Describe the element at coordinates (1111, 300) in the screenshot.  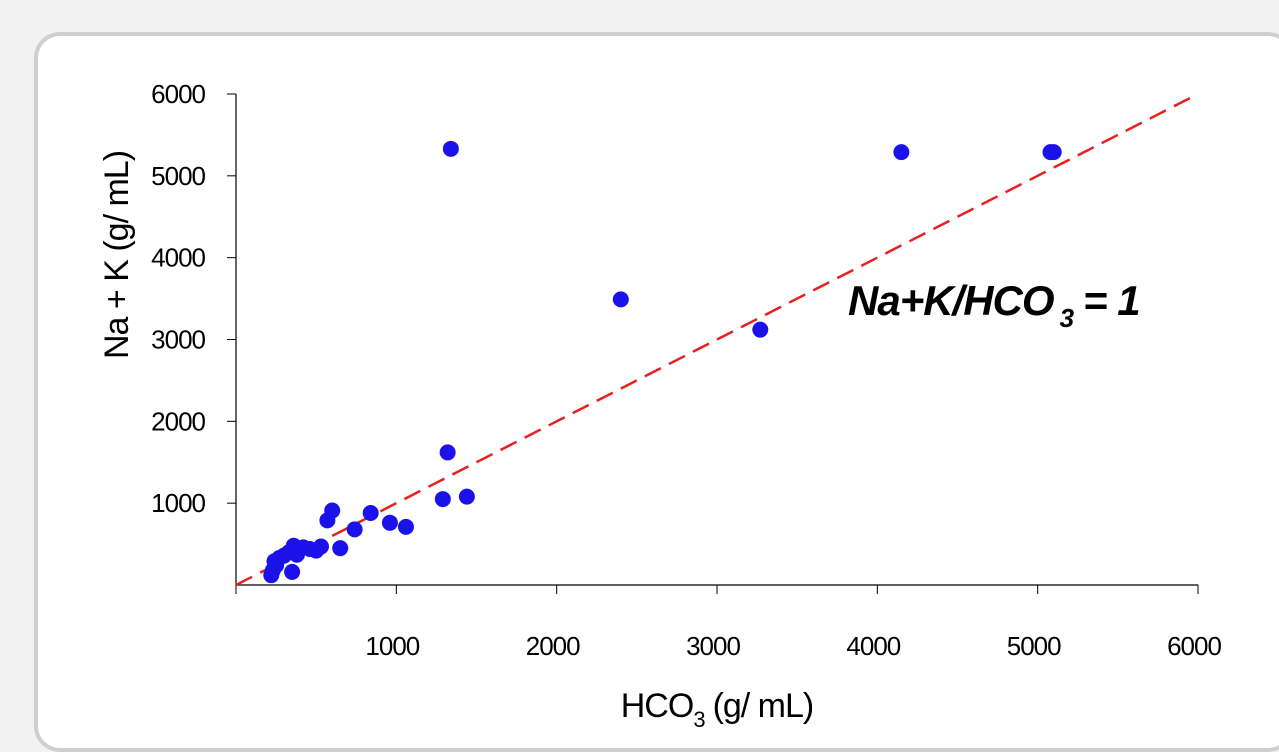
I see `ratio-annotation-tail: = 1` at that location.